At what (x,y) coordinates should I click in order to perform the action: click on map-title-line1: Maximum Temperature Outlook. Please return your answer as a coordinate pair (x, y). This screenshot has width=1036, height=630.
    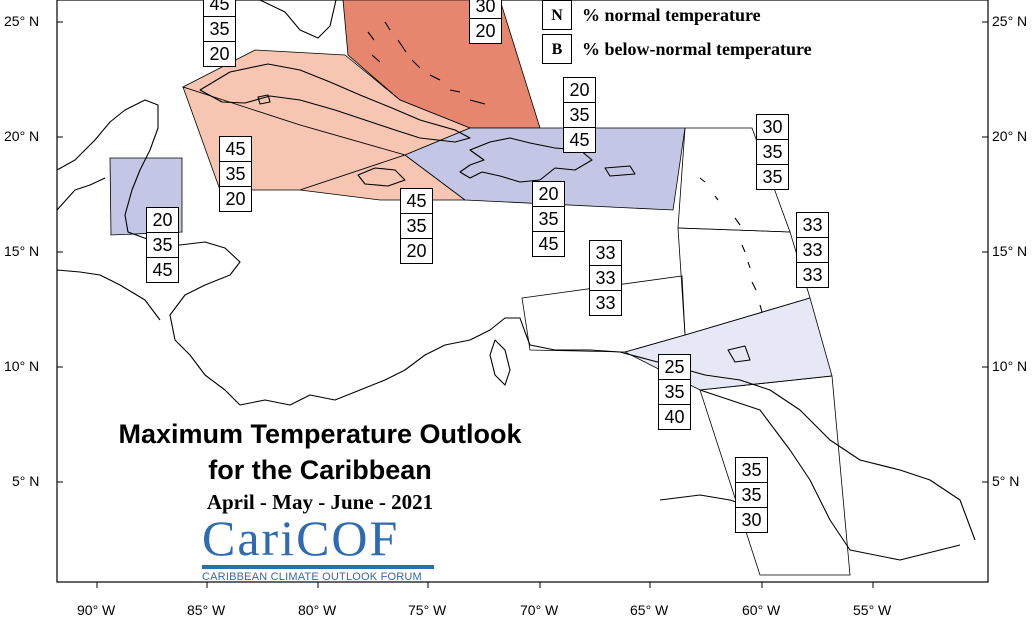
    Looking at the image, I should click on (320, 434).